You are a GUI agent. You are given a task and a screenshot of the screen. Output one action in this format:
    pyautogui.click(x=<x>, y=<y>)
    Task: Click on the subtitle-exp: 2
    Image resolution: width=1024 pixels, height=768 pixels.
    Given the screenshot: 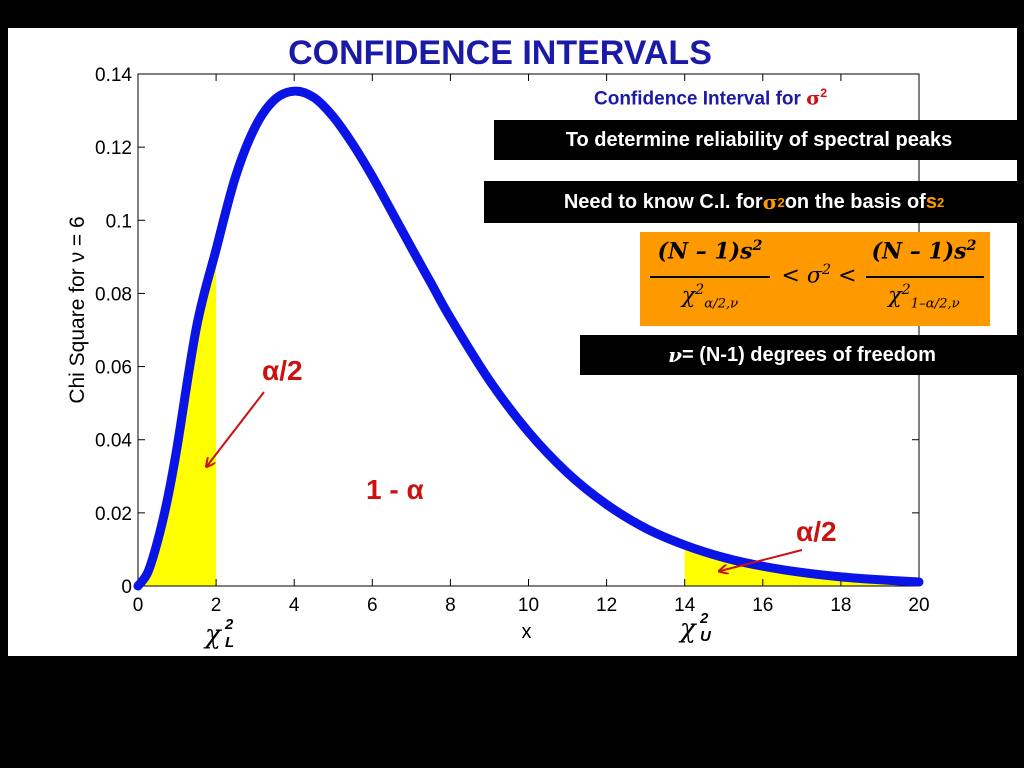 What is the action you would take?
    pyautogui.click(x=824, y=93)
    